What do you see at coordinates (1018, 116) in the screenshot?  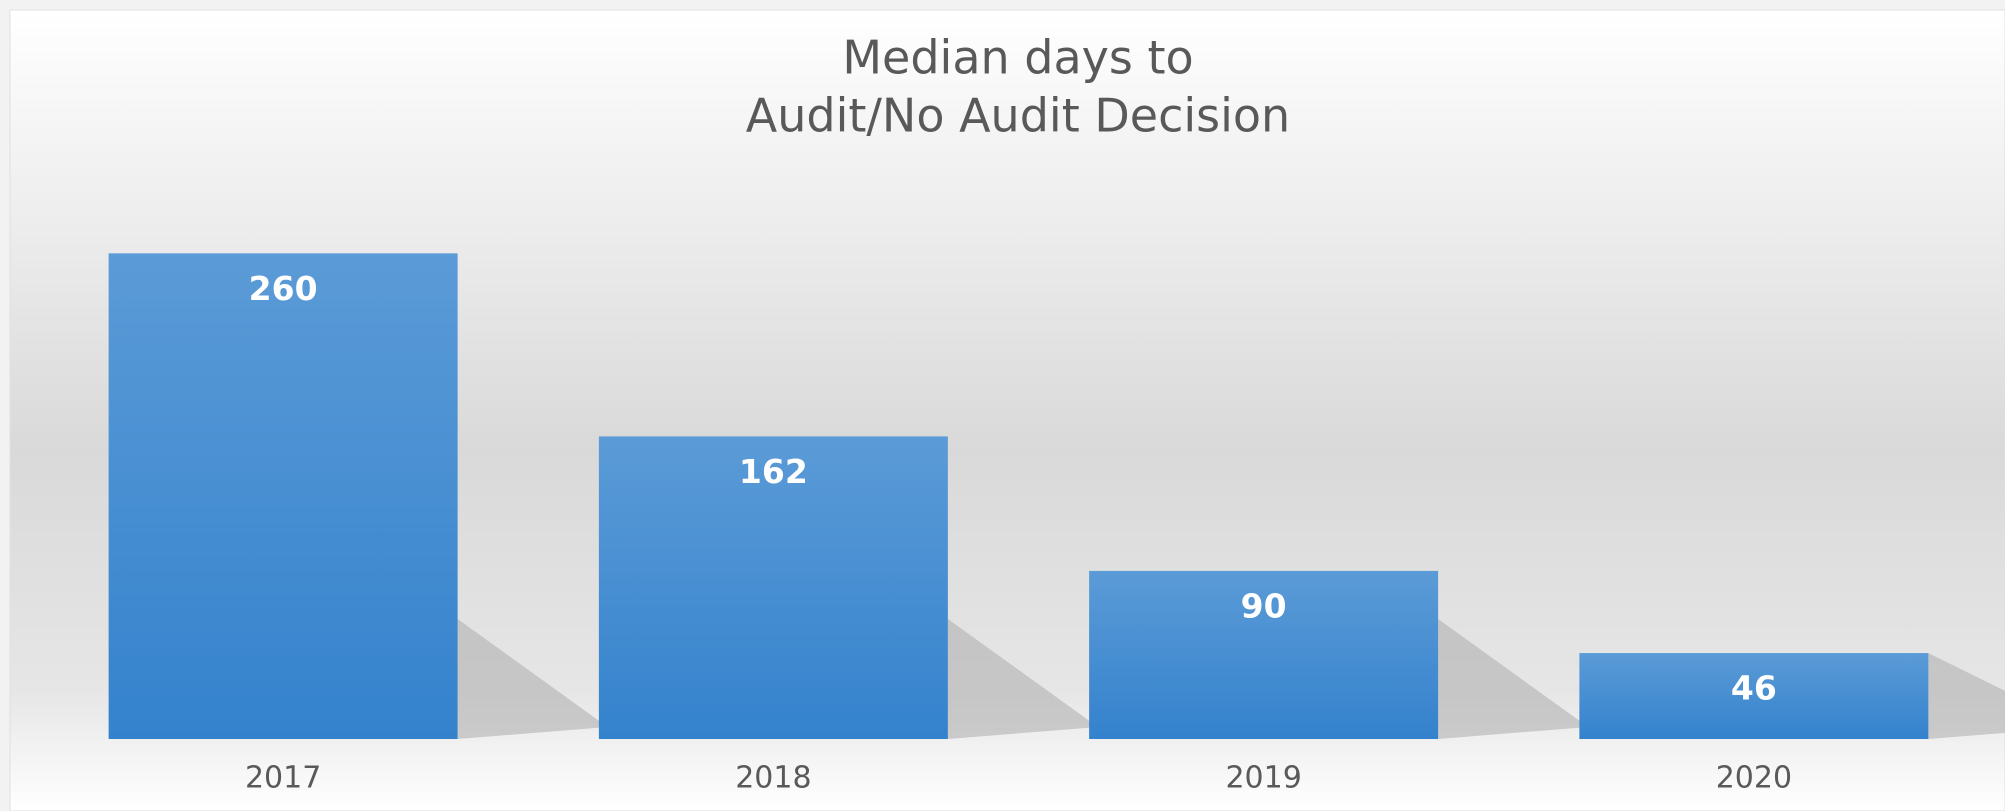 I see `chart-title: Audit/No Audit Decision` at bounding box center [1018, 116].